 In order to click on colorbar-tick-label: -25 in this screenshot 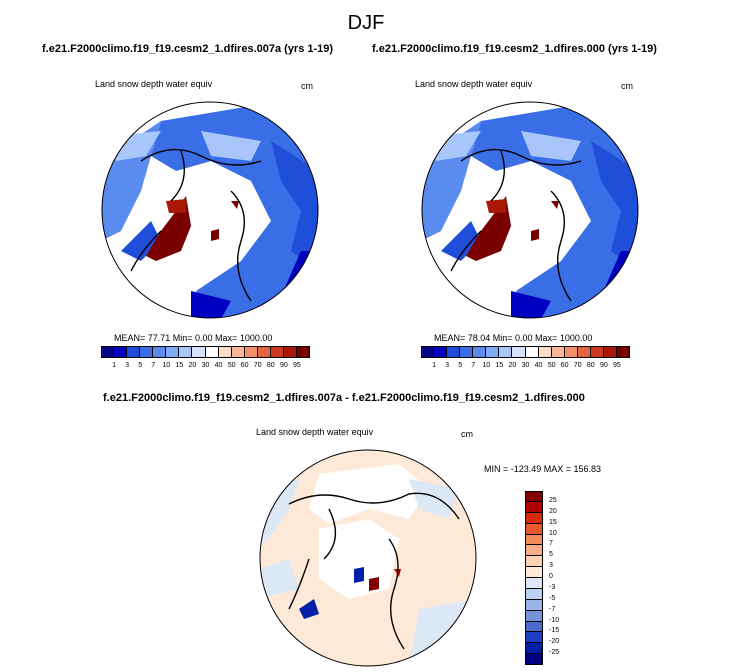, I will do `click(554, 653)`.